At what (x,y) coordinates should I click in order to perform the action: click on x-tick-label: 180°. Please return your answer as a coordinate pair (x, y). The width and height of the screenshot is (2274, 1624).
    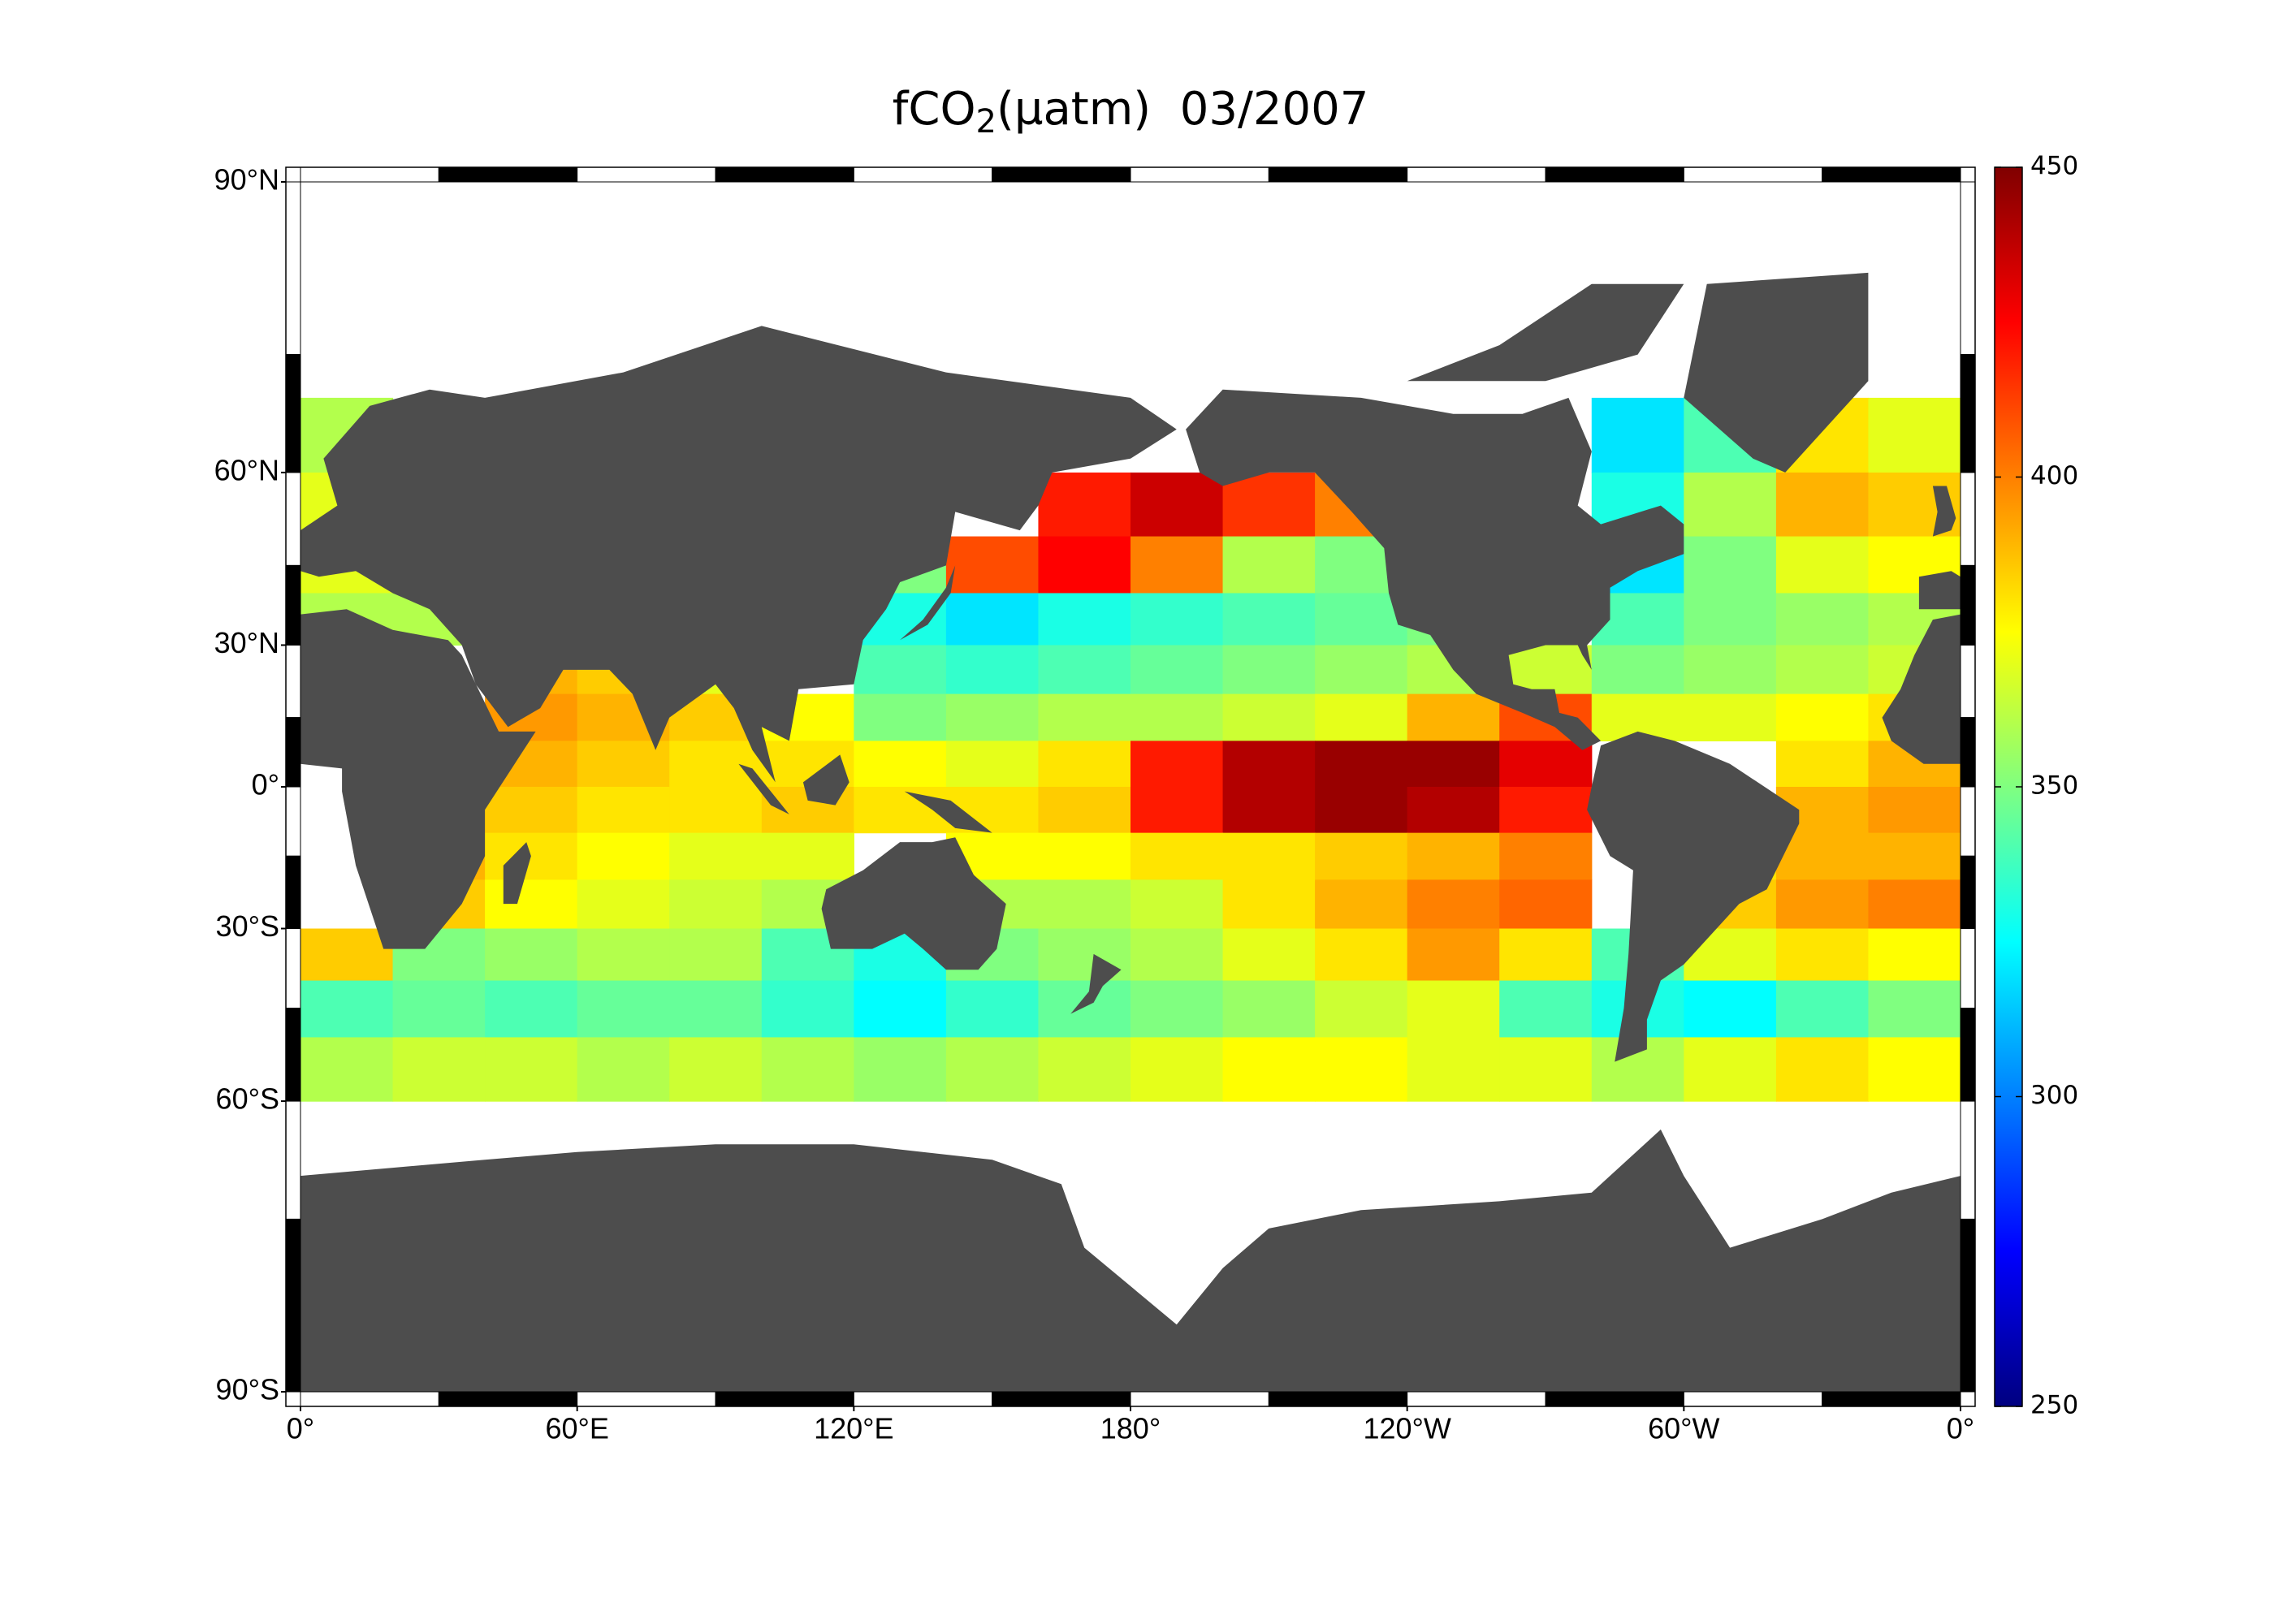
    Looking at the image, I should click on (1130, 1429).